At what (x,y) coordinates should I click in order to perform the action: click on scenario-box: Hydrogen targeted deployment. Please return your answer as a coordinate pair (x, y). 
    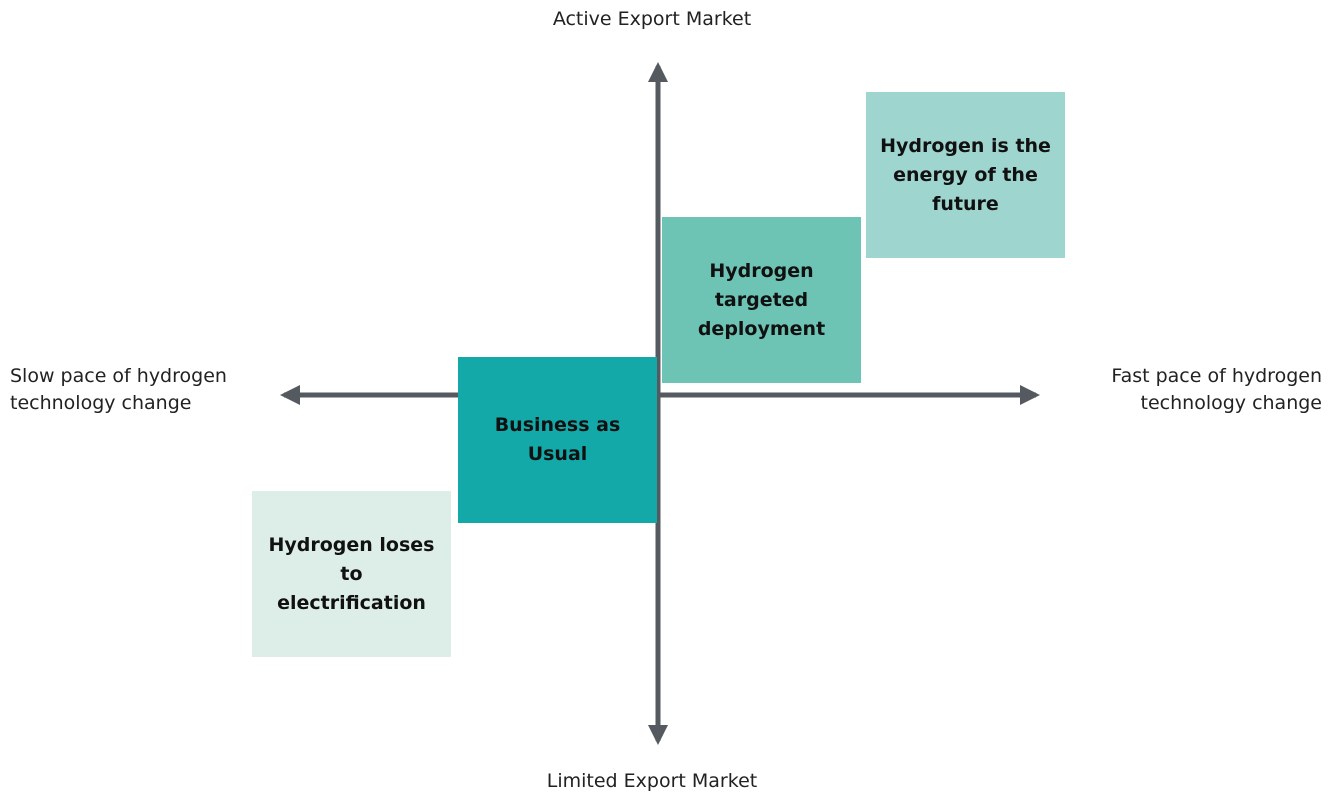
    Looking at the image, I should click on (761, 300).